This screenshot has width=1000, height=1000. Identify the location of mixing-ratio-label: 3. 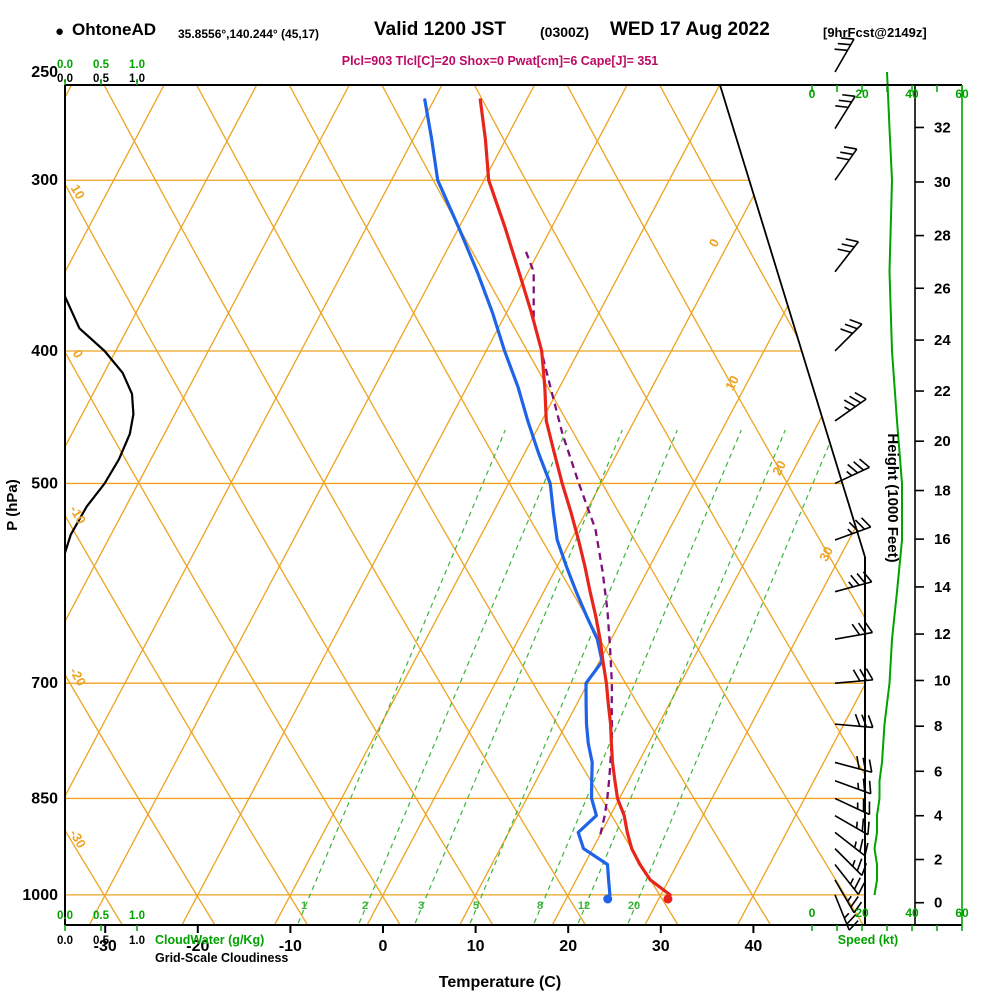
(421, 906).